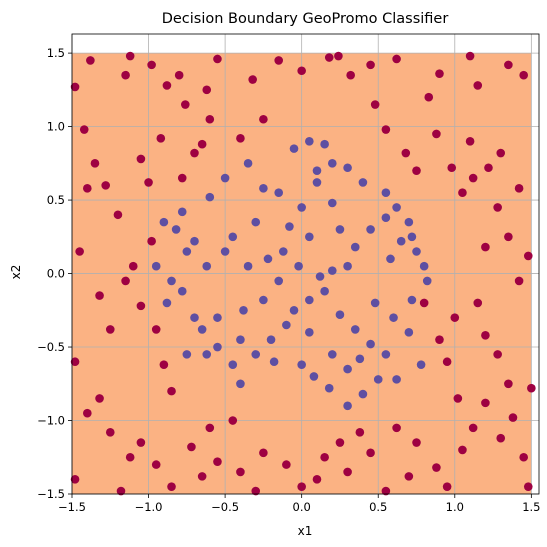  What do you see at coordinates (299, 504) in the screenshot?
I see `x-axis-ticks: −1.5 −1.0 −0.5 0.0 0.5 1.0 1.5` at bounding box center [299, 504].